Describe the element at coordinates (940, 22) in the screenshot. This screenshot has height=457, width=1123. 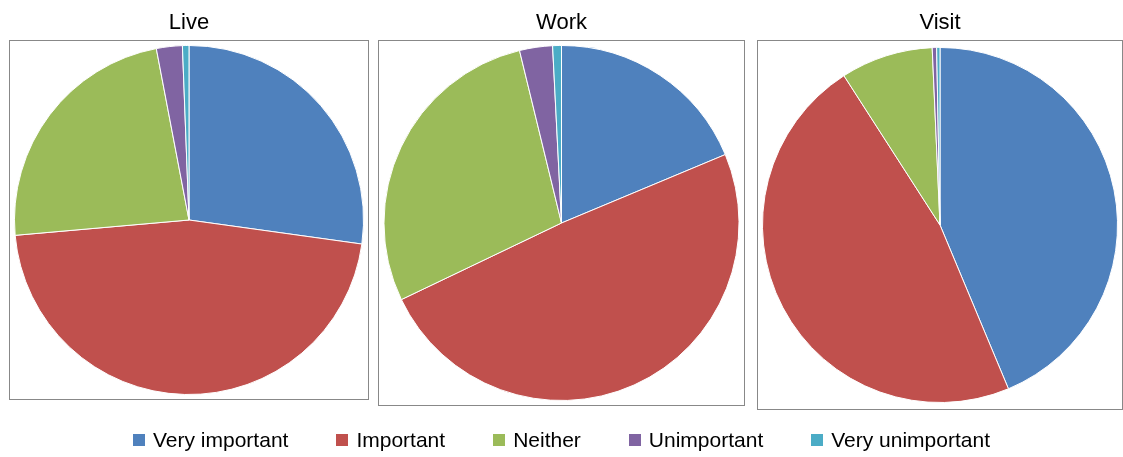
I see `chart-title: Visit` at that location.